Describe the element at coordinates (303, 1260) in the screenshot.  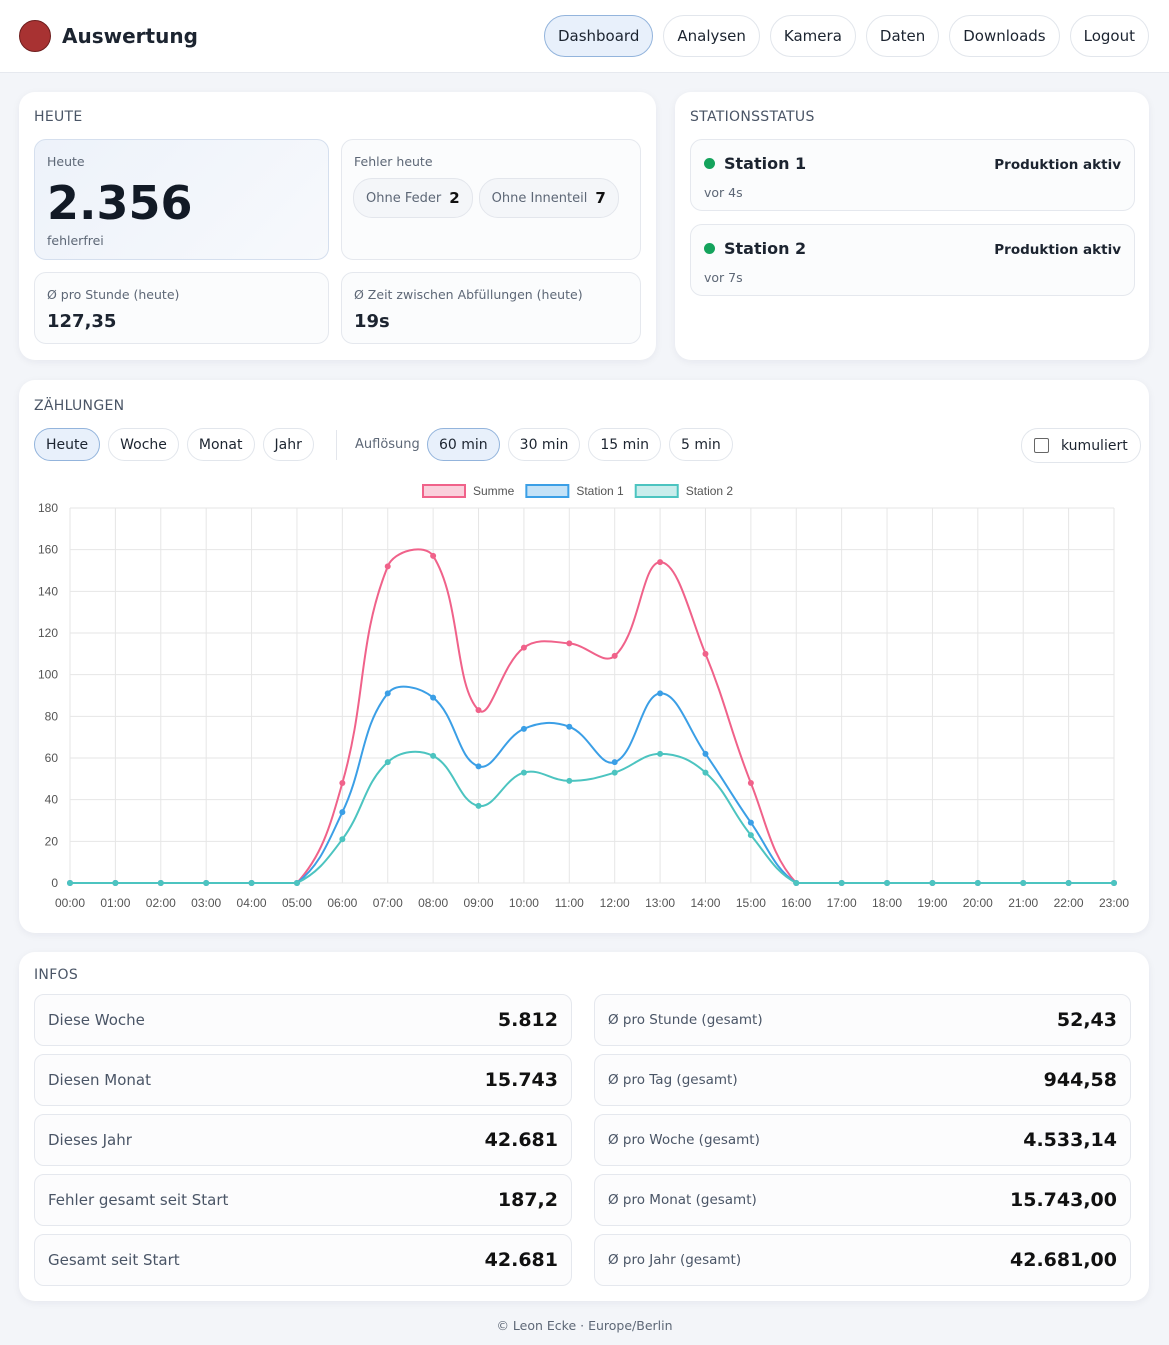
I see `info-row: Gesamt seit Start 42.681` at that location.